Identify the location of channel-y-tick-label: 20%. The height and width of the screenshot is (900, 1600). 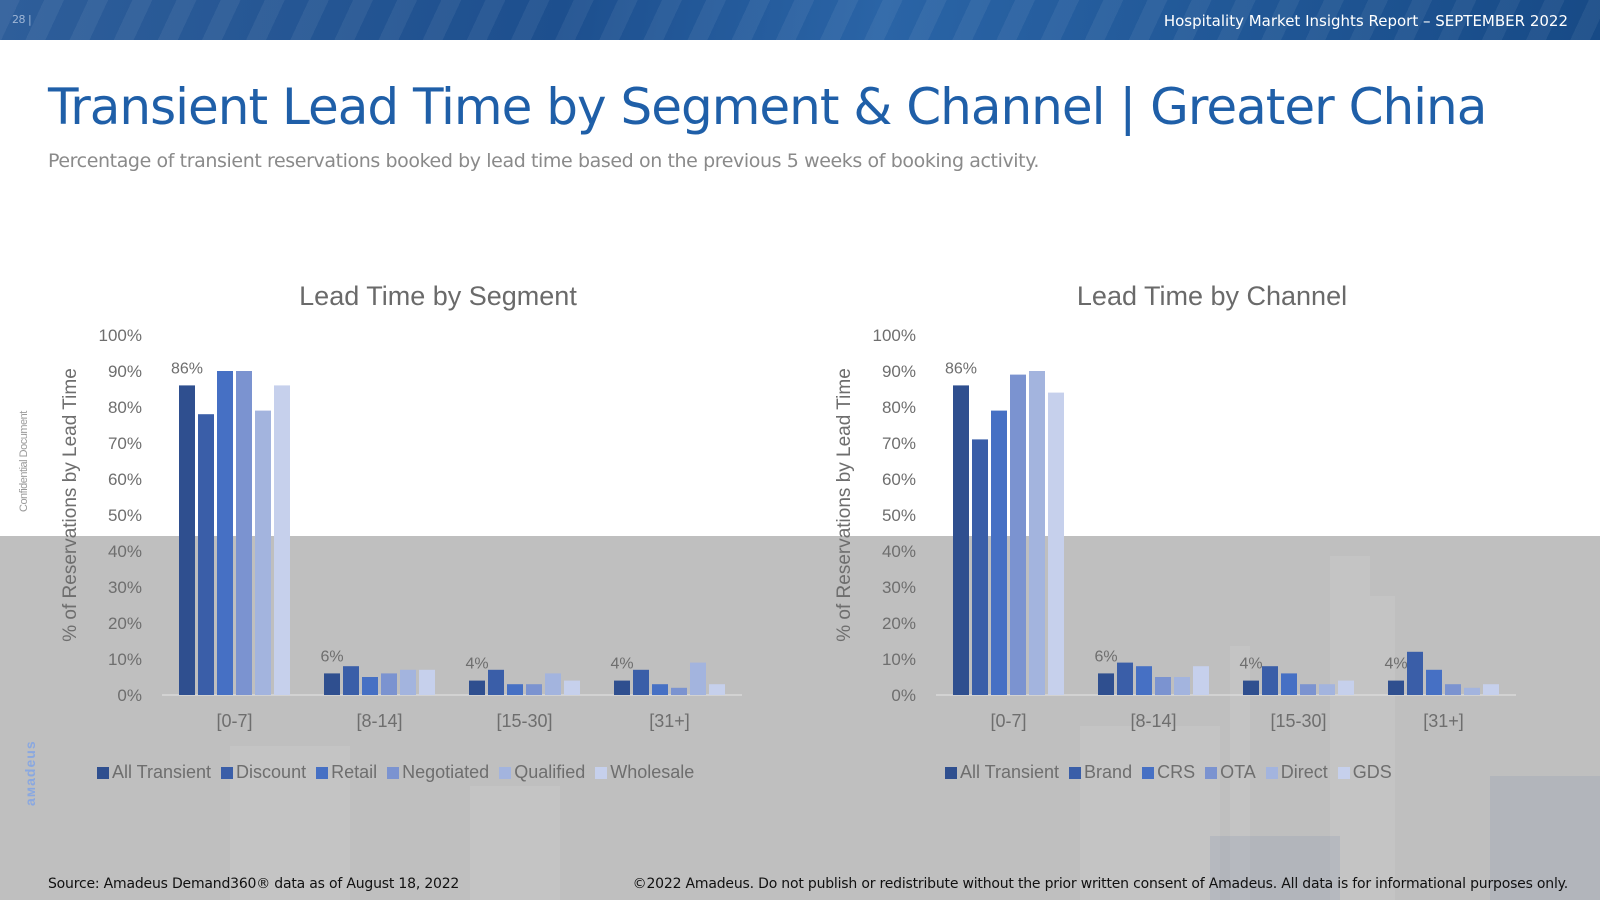
(899, 623).